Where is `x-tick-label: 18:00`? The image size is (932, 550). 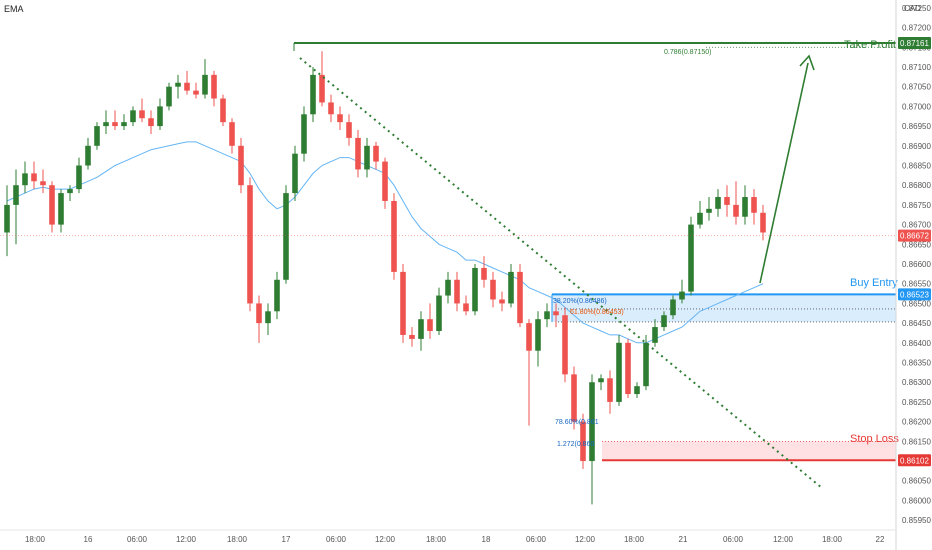
x-tick-label: 18:00 is located at coordinates (832, 539).